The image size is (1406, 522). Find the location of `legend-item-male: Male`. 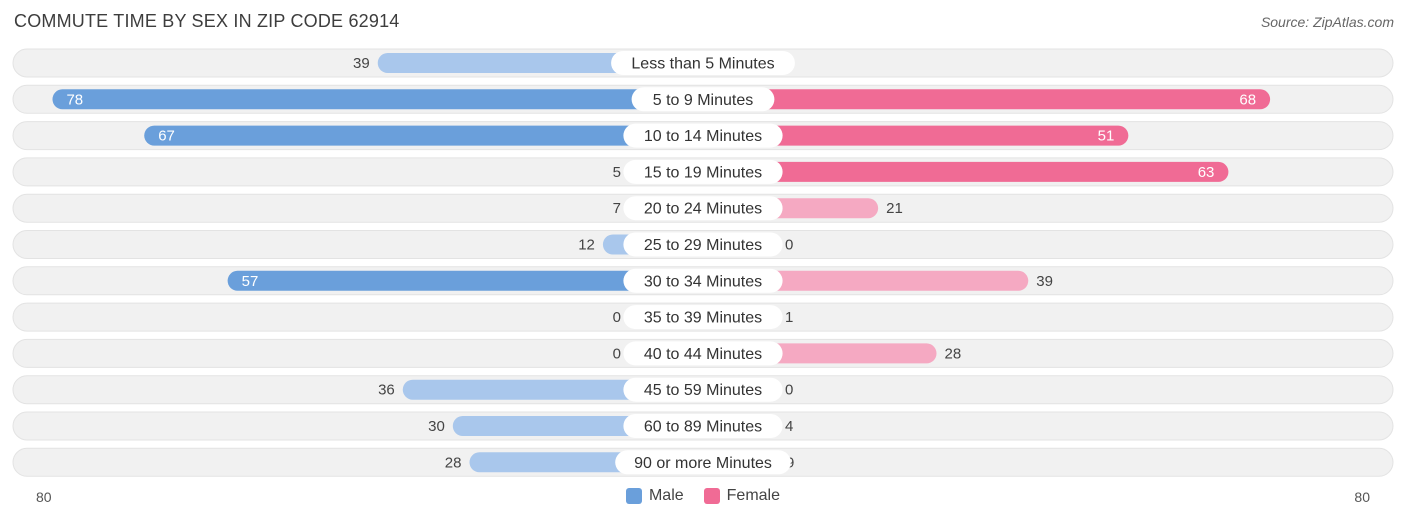

legend-item-male: Male is located at coordinates (654, 496).